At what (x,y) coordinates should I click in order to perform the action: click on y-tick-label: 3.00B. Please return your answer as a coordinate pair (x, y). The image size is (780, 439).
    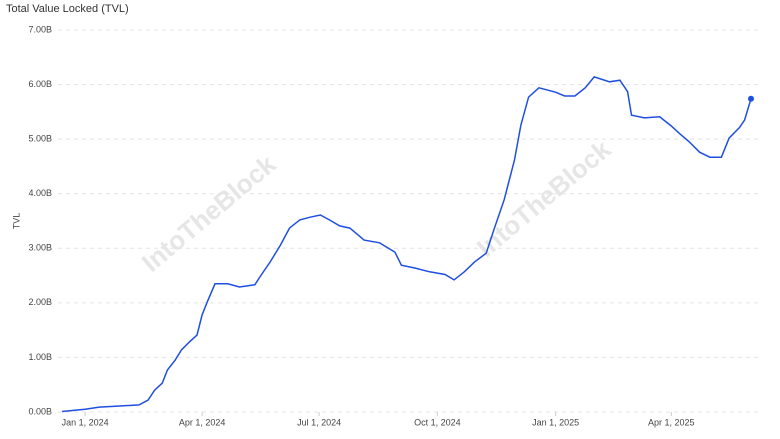
    Looking at the image, I should click on (40, 248).